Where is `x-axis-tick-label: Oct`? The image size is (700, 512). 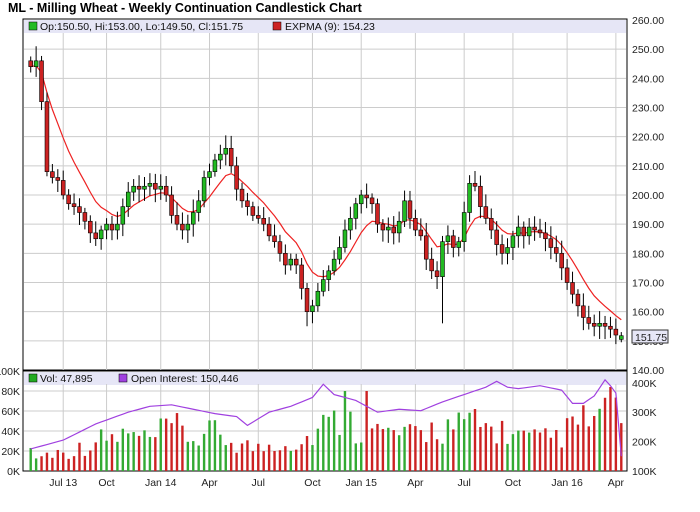
x-axis-tick-label: Oct is located at coordinates (312, 483).